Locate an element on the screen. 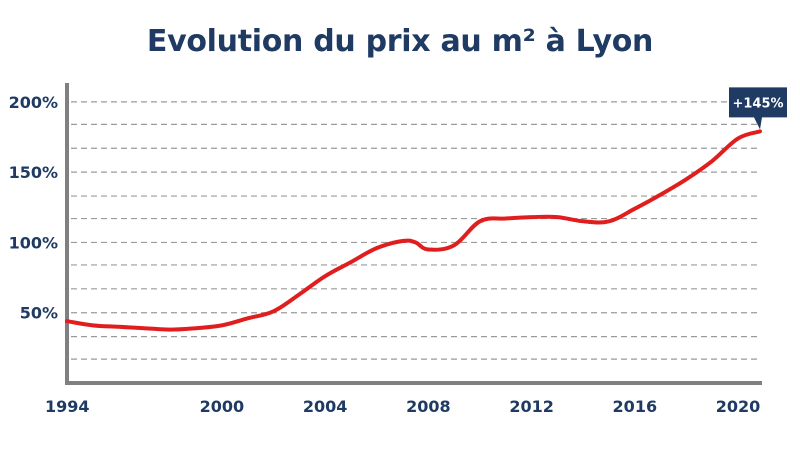 The image size is (800, 450). x-tick-label: 2020 is located at coordinates (738, 406).